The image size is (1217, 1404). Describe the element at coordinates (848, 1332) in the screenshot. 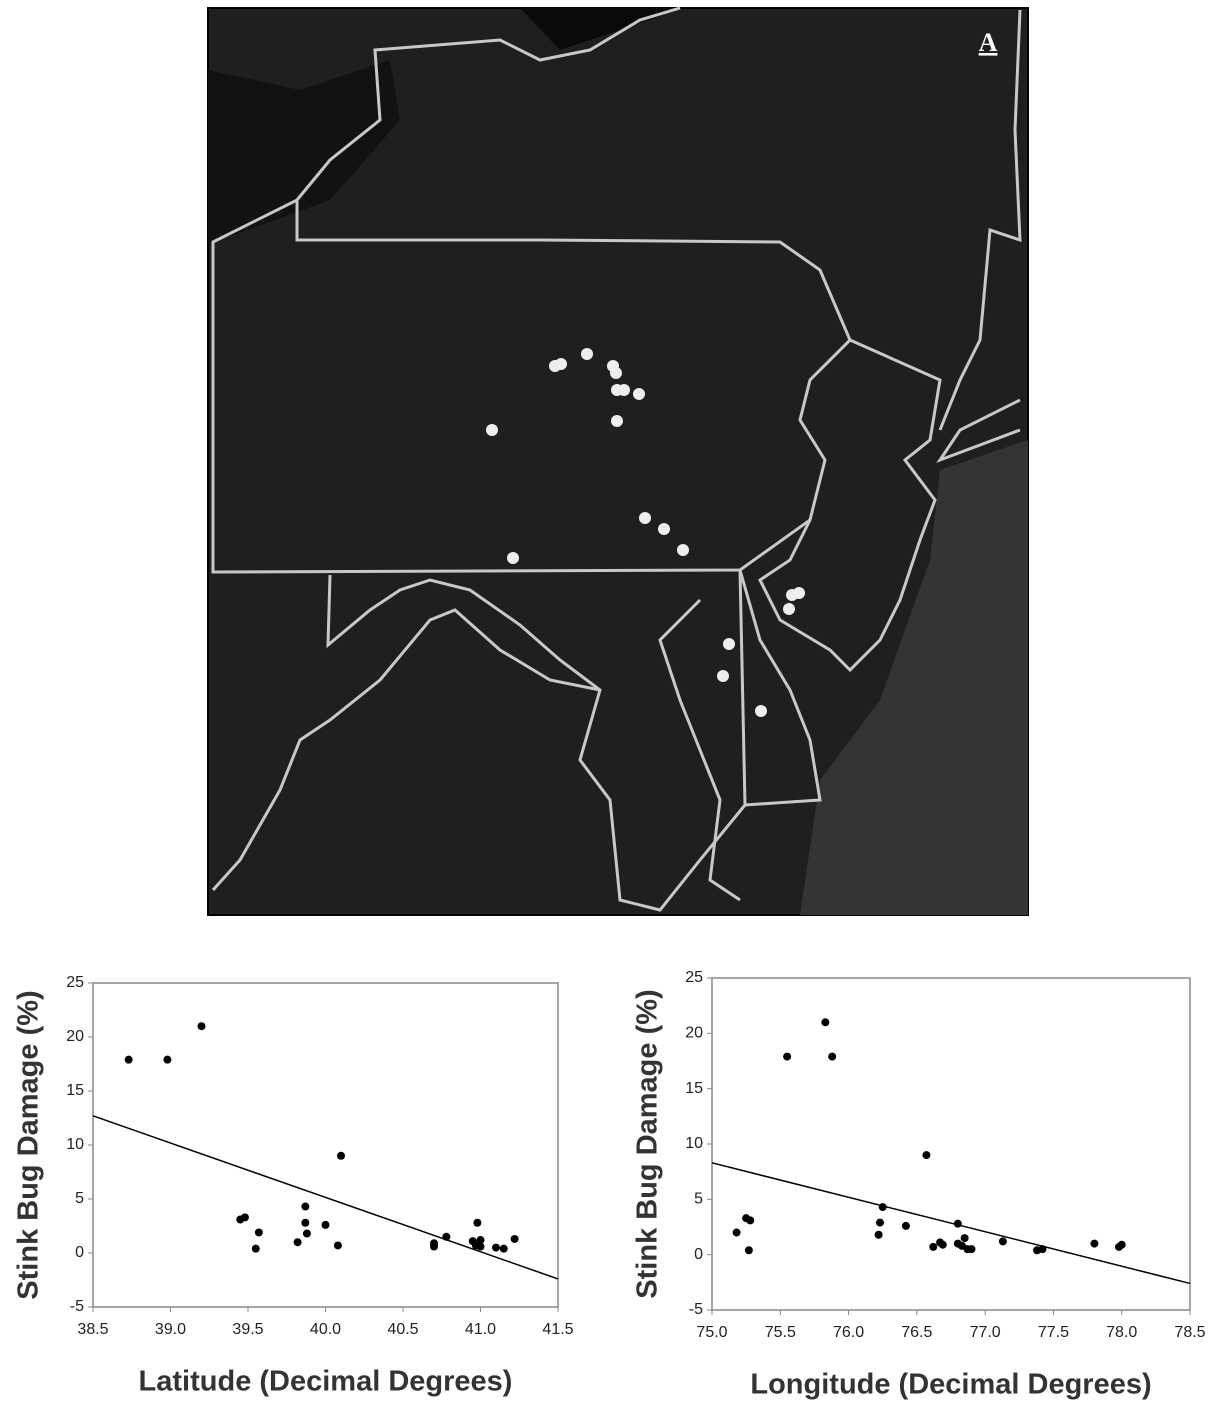

I see `x-tick-label: 76.0` at that location.